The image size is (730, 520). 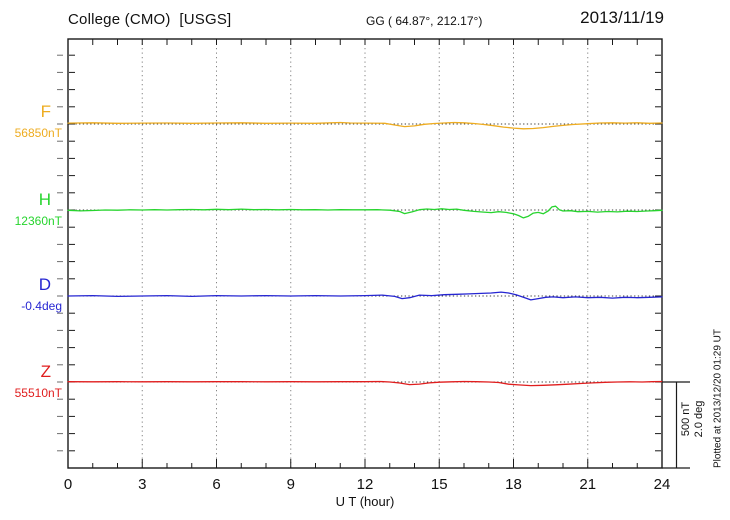 I want to click on plotted-at-timestamp: Plotted at 2013/12/20 01:29 UT, so click(x=718, y=398).